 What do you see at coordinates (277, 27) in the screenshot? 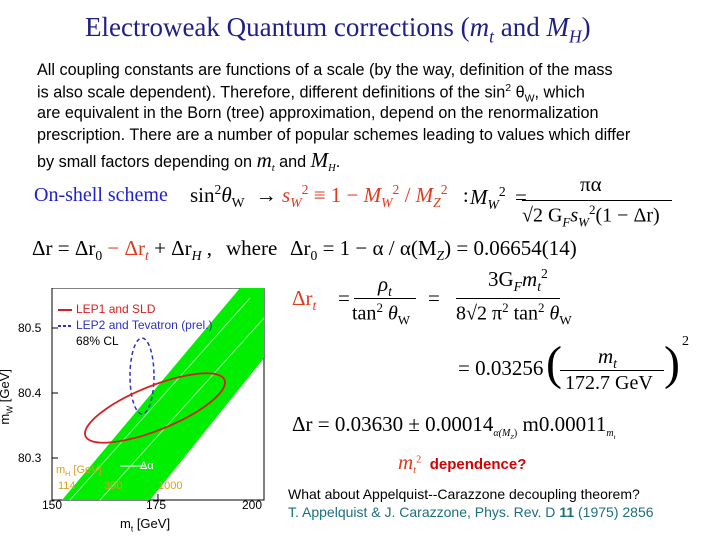
I see `title-text: Electroweak Quantum corrections (` at bounding box center [277, 27].